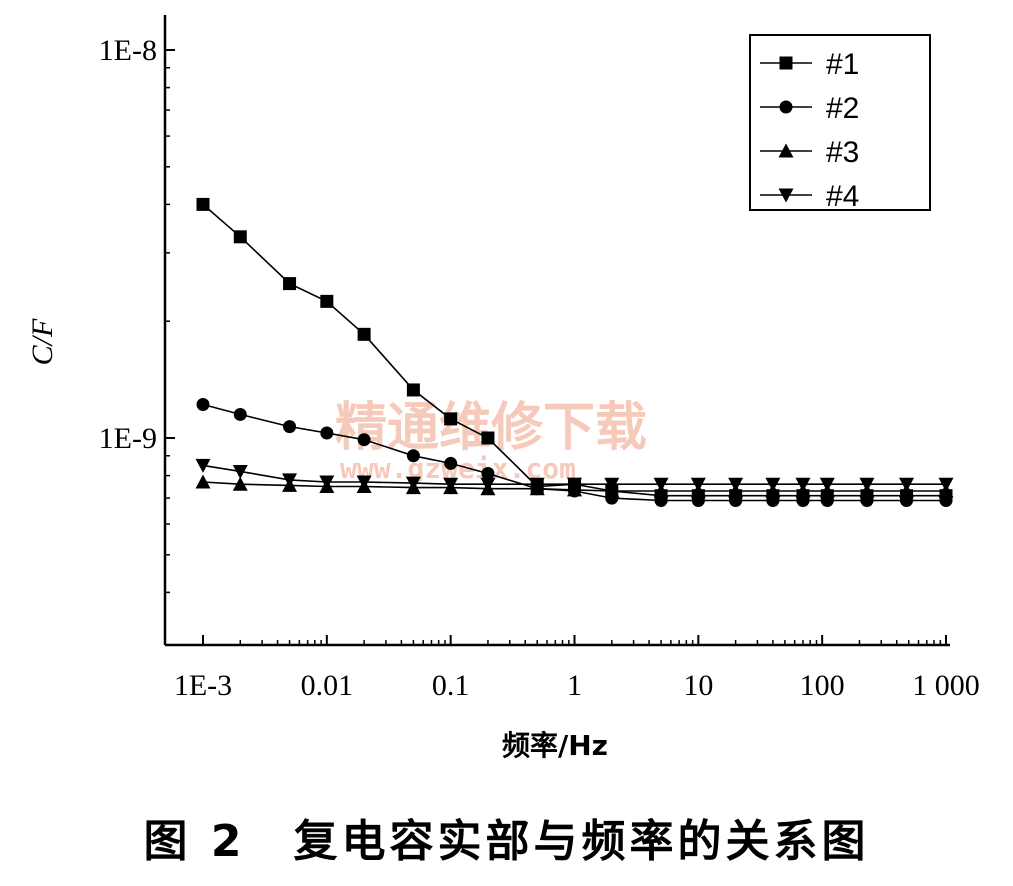 This screenshot has height=886, width=1013. Describe the element at coordinates (128, 438) in the screenshot. I see `y-tick-label: 1E-9` at that location.